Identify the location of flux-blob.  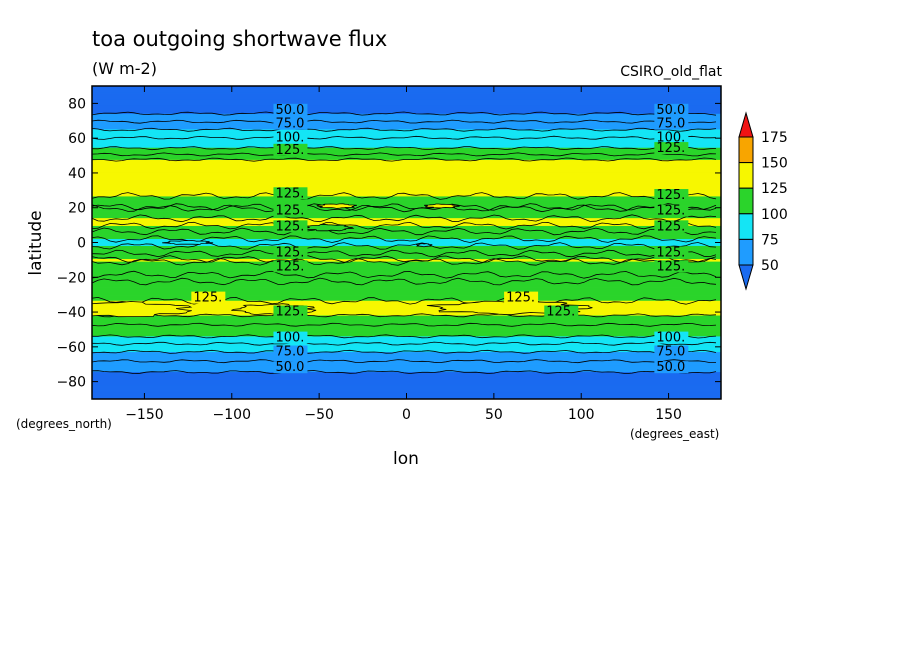
(329, 227).